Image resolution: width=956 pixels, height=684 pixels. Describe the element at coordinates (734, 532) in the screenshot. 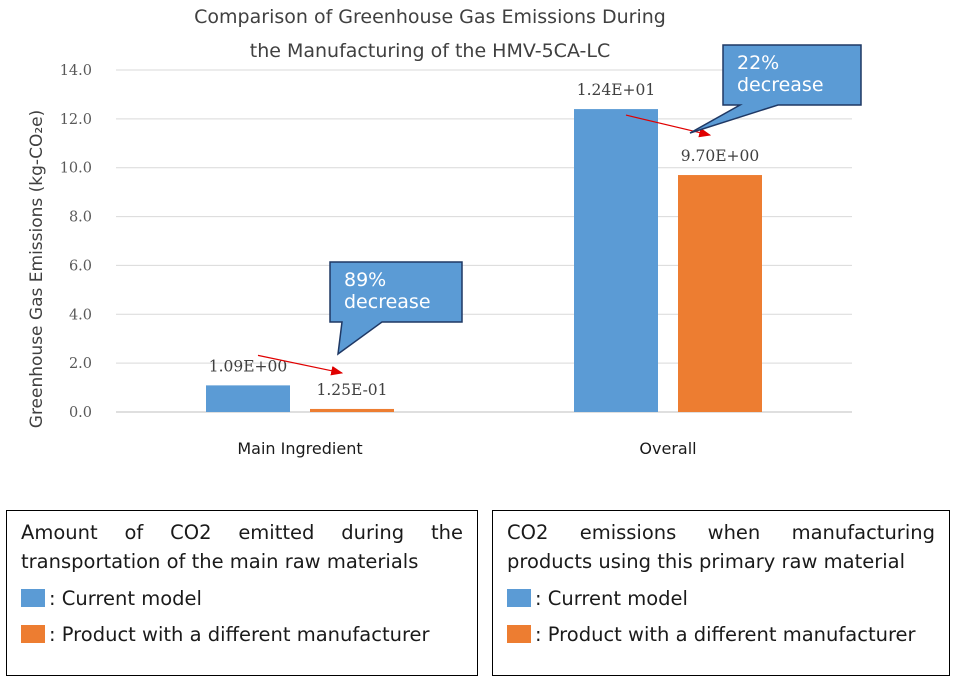

I see `desc-word: when` at that location.